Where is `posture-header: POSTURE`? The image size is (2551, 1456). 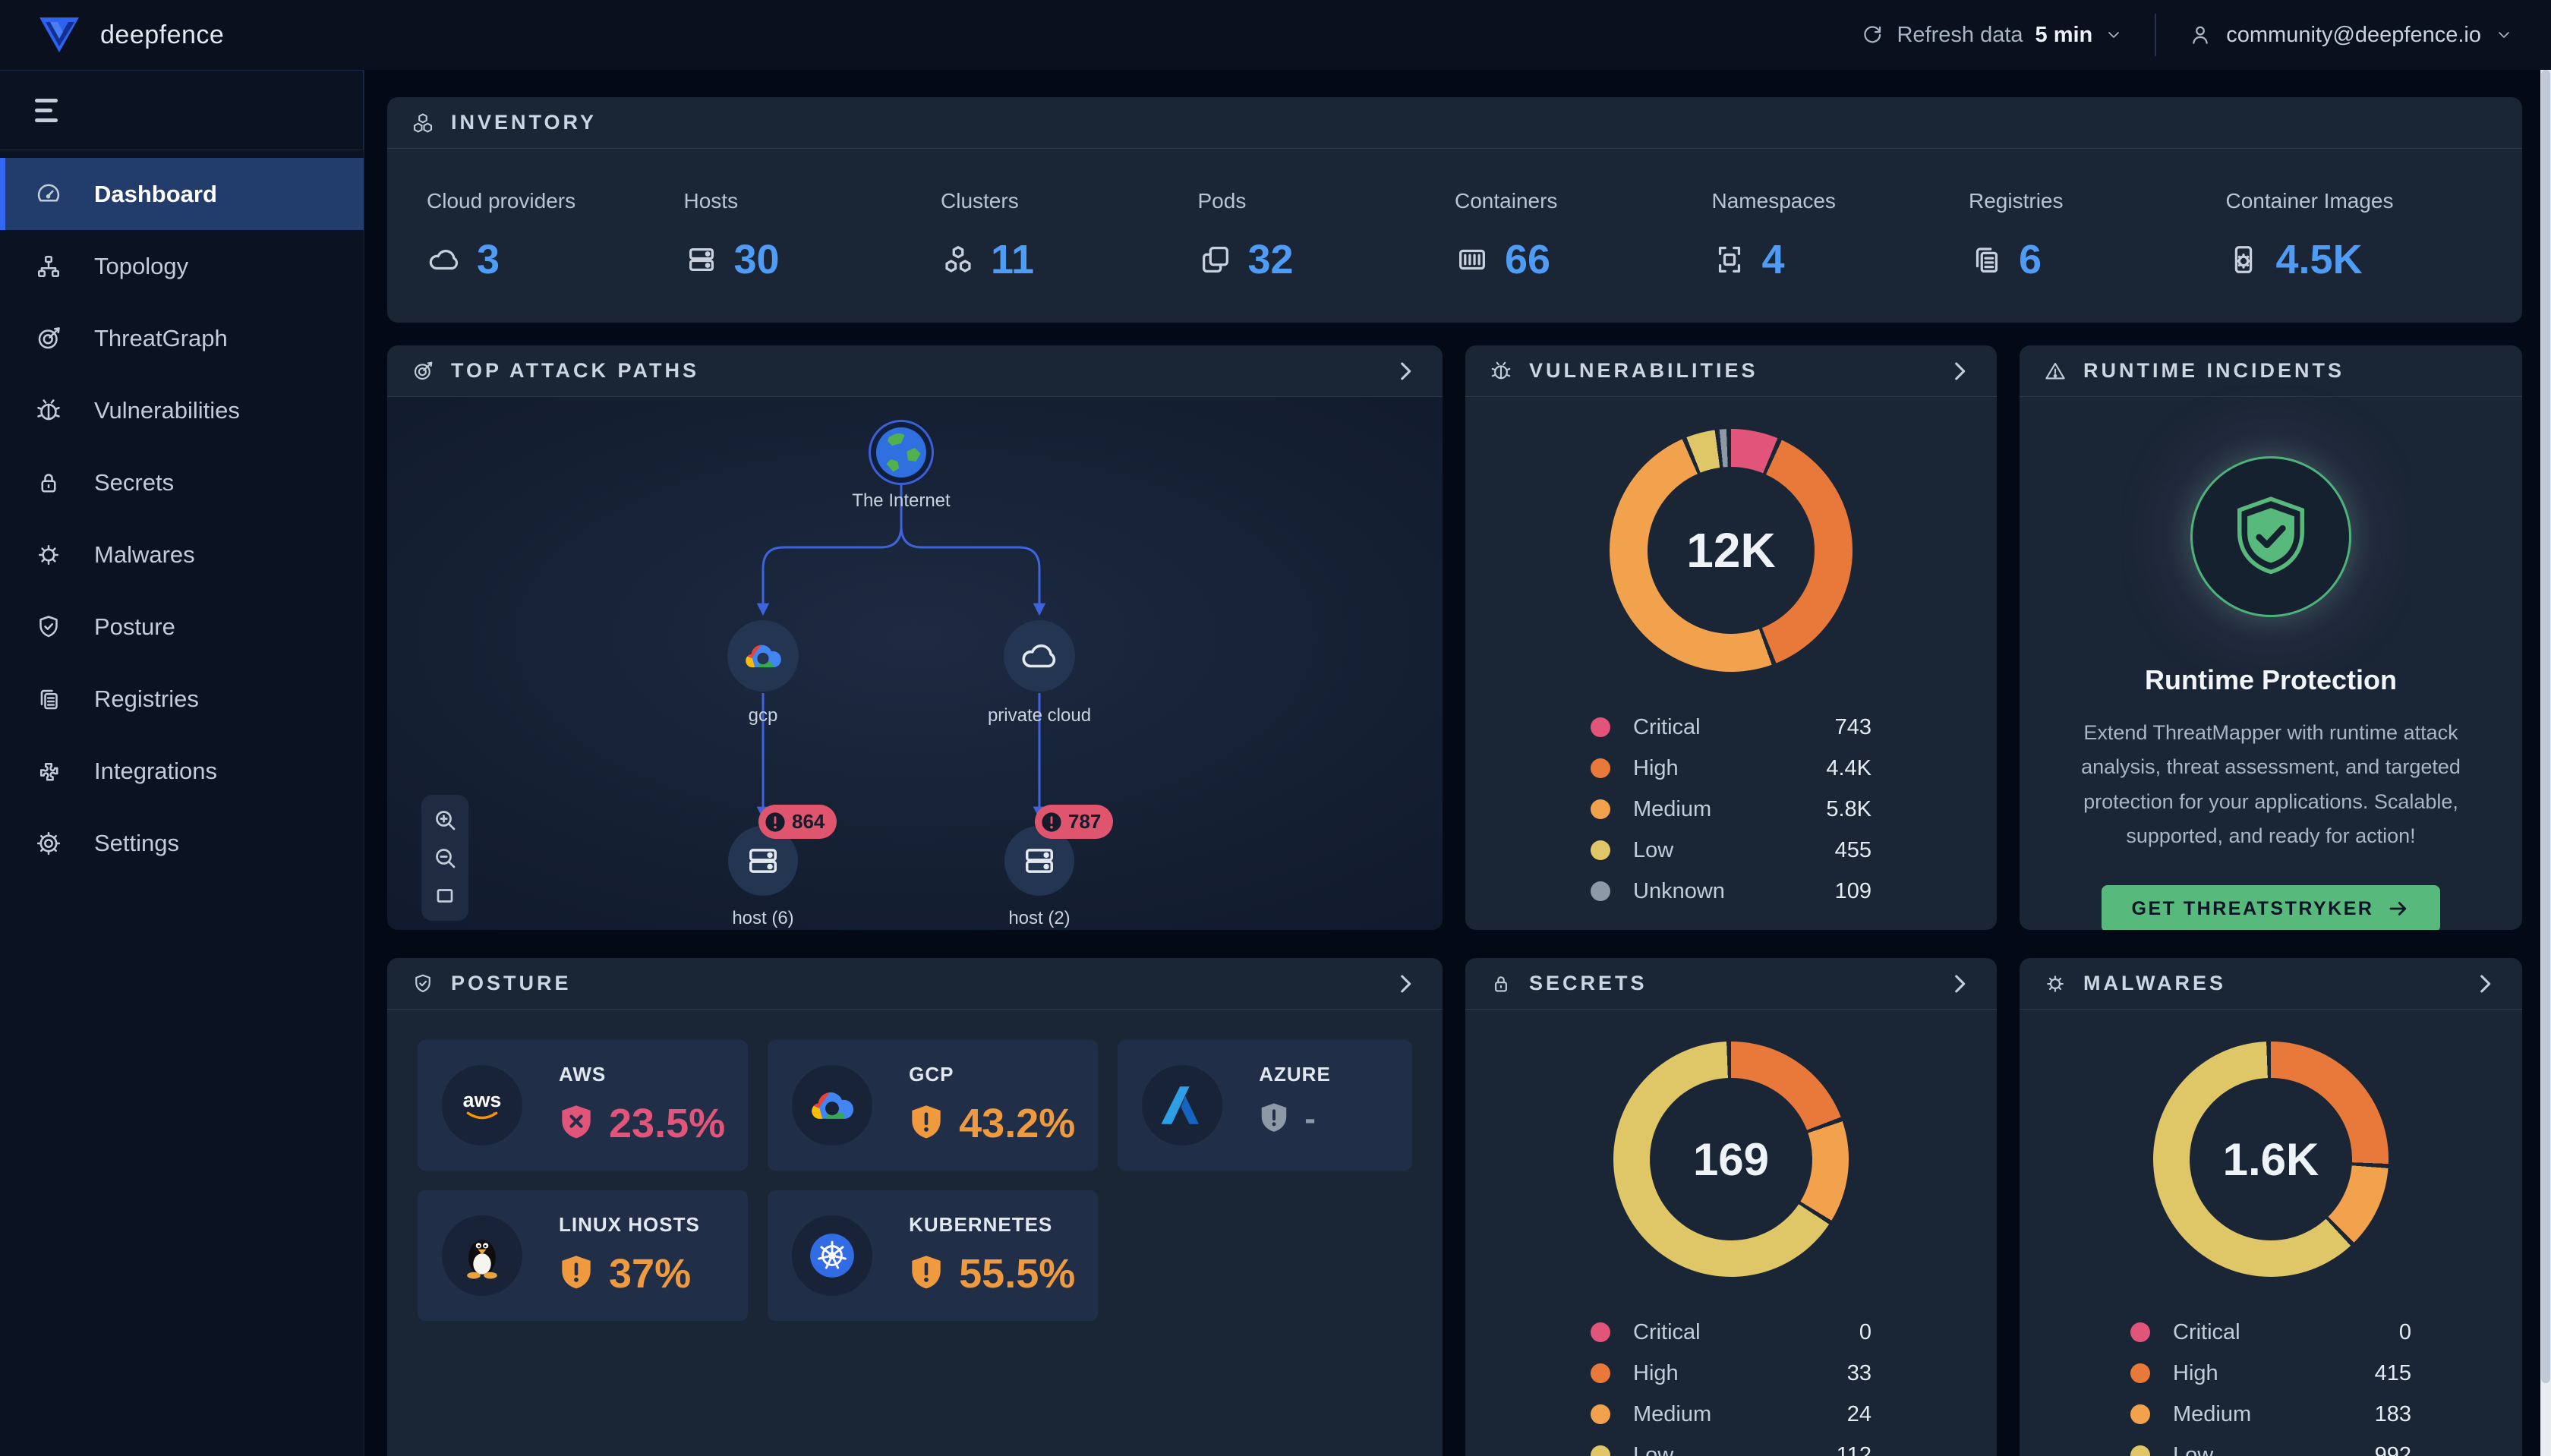
posture-header: POSTURE is located at coordinates (915, 984).